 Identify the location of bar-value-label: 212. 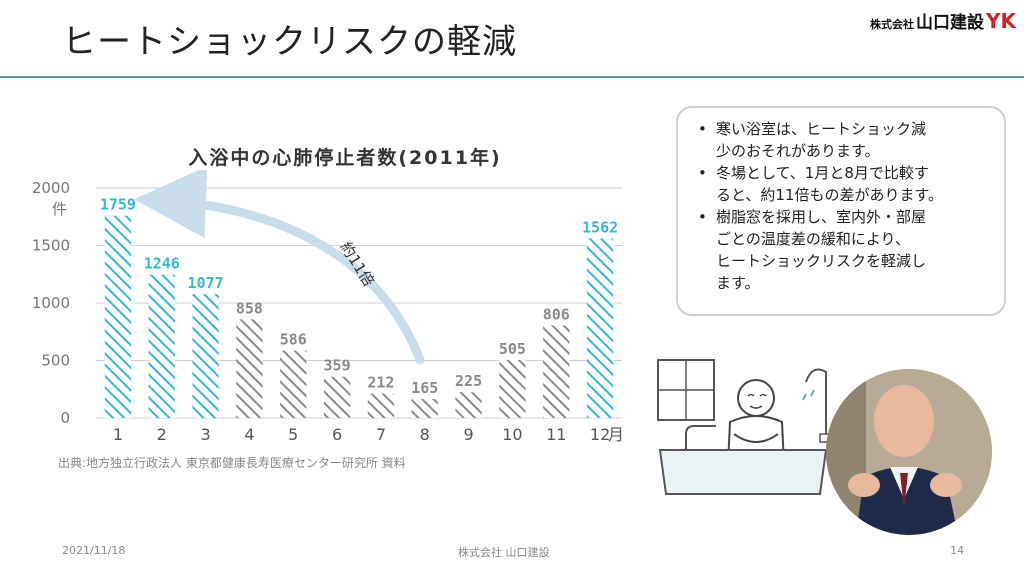
(380, 383).